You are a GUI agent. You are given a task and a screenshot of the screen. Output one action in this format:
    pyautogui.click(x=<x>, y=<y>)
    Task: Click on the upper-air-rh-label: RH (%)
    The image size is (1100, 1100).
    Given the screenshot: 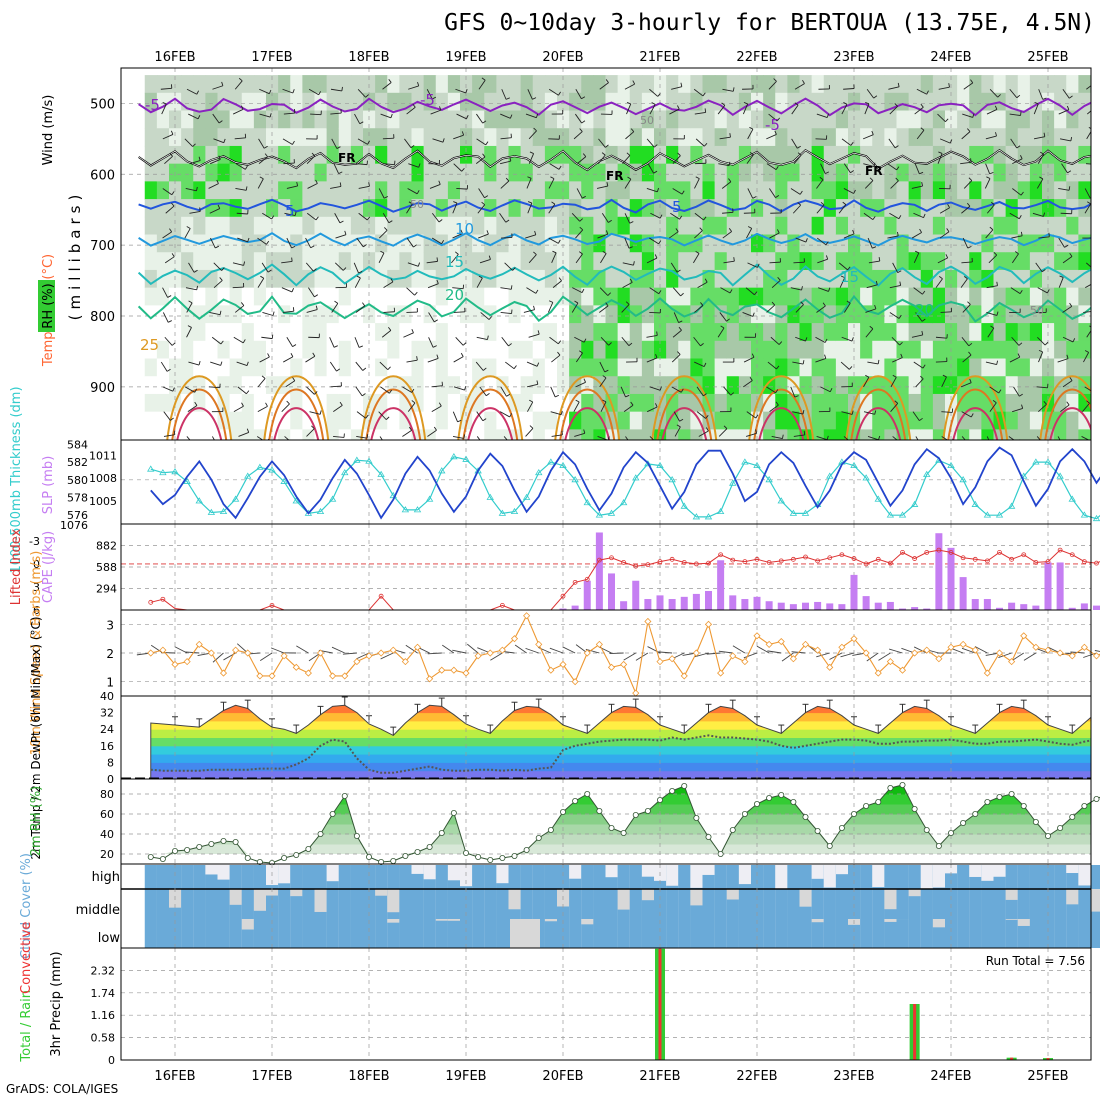 What is the action you would take?
    pyautogui.click(x=48, y=305)
    